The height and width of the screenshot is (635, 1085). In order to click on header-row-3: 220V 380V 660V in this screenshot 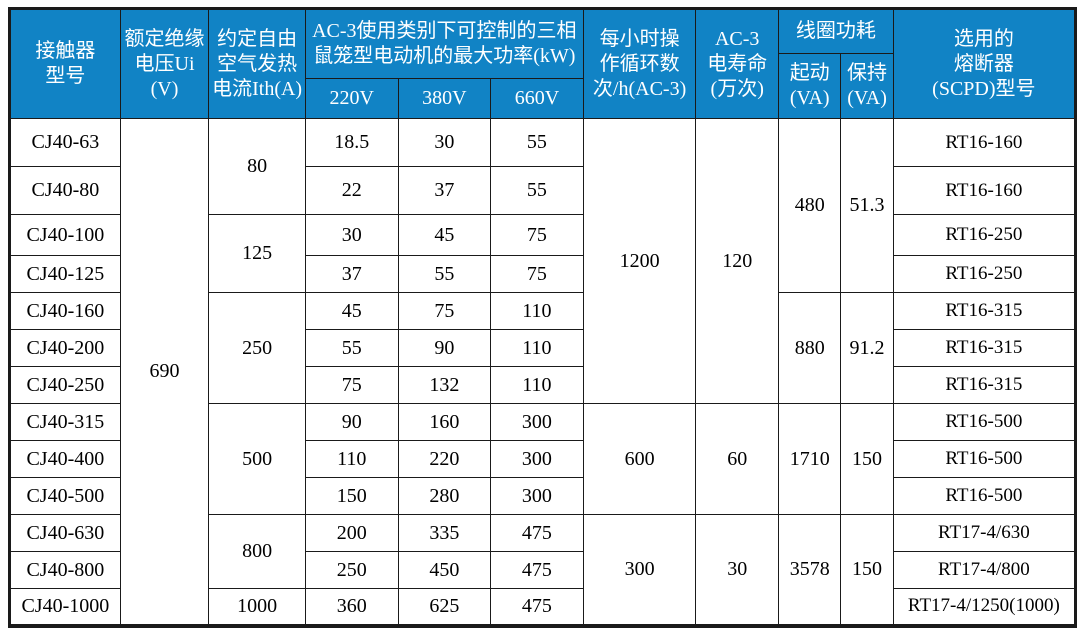, I will do `click(543, 98)`.